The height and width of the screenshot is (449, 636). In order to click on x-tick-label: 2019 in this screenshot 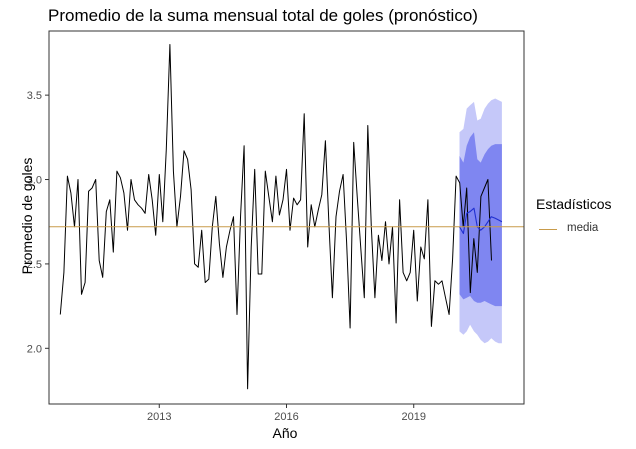, I will do `click(413, 417)`.